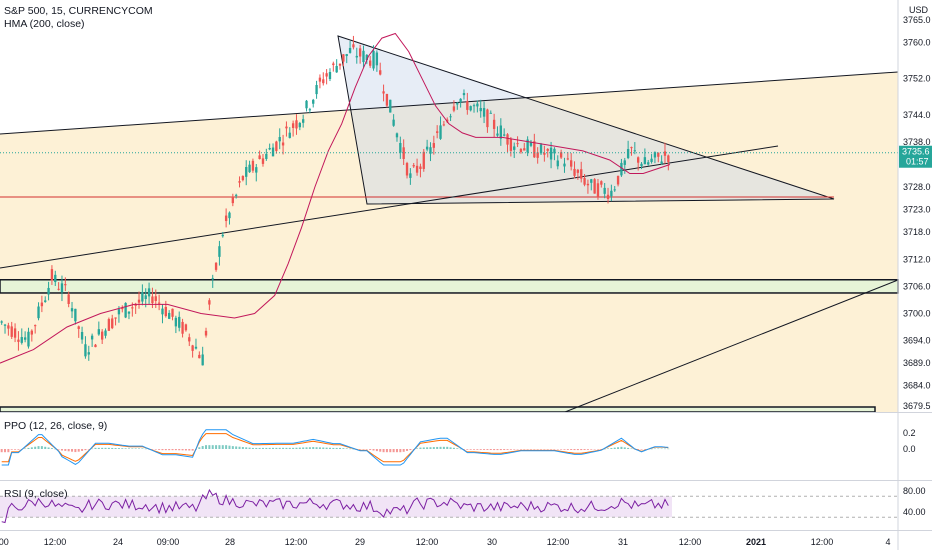  I want to click on time-tick-label: 09:00, so click(168, 542).